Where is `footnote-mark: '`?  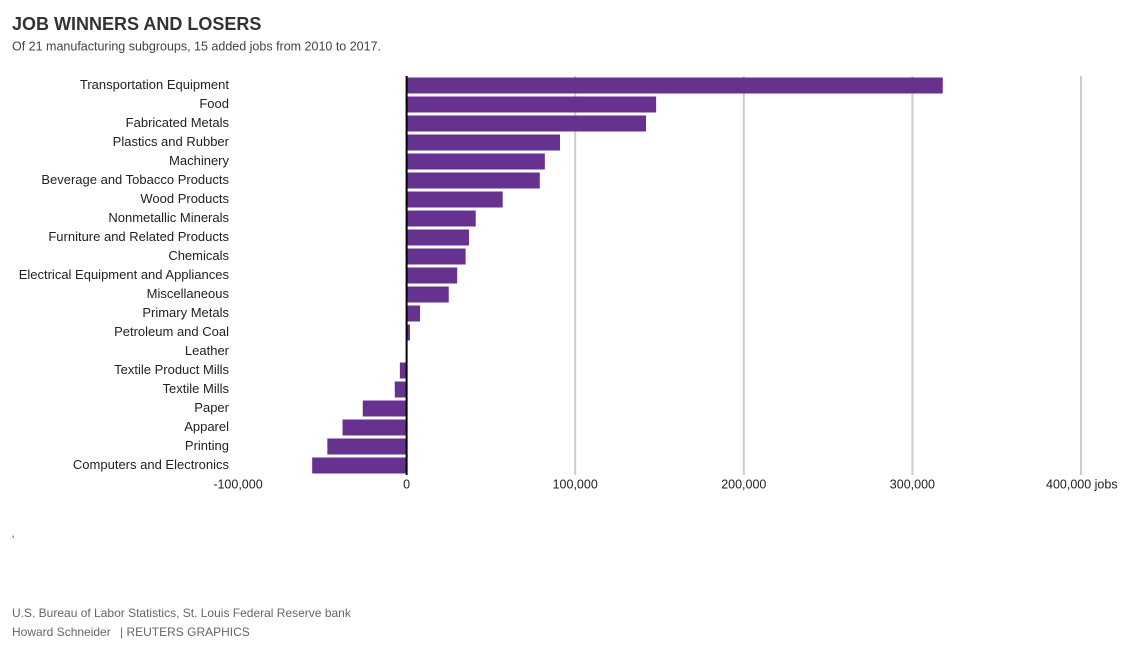
footnote-mark: ' is located at coordinates (13, 540).